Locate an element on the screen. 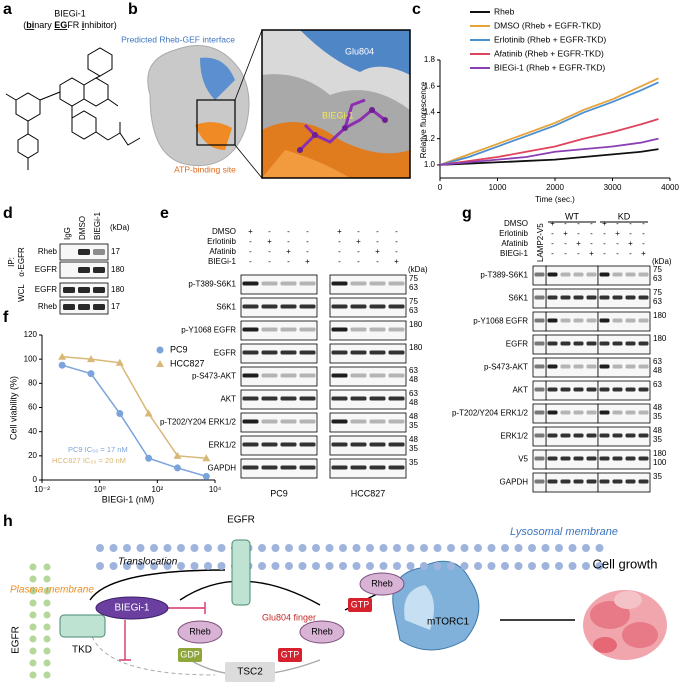 The width and height of the screenshot is (685, 686). kda-label: 180 is located at coordinates (416, 324).